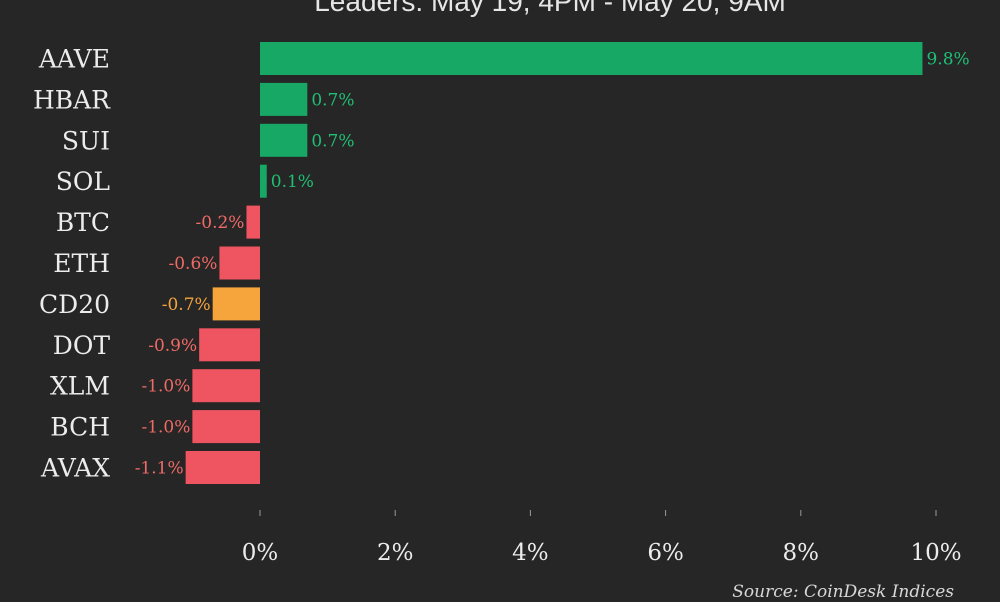  I want to click on bar-aave, so click(591, 58).